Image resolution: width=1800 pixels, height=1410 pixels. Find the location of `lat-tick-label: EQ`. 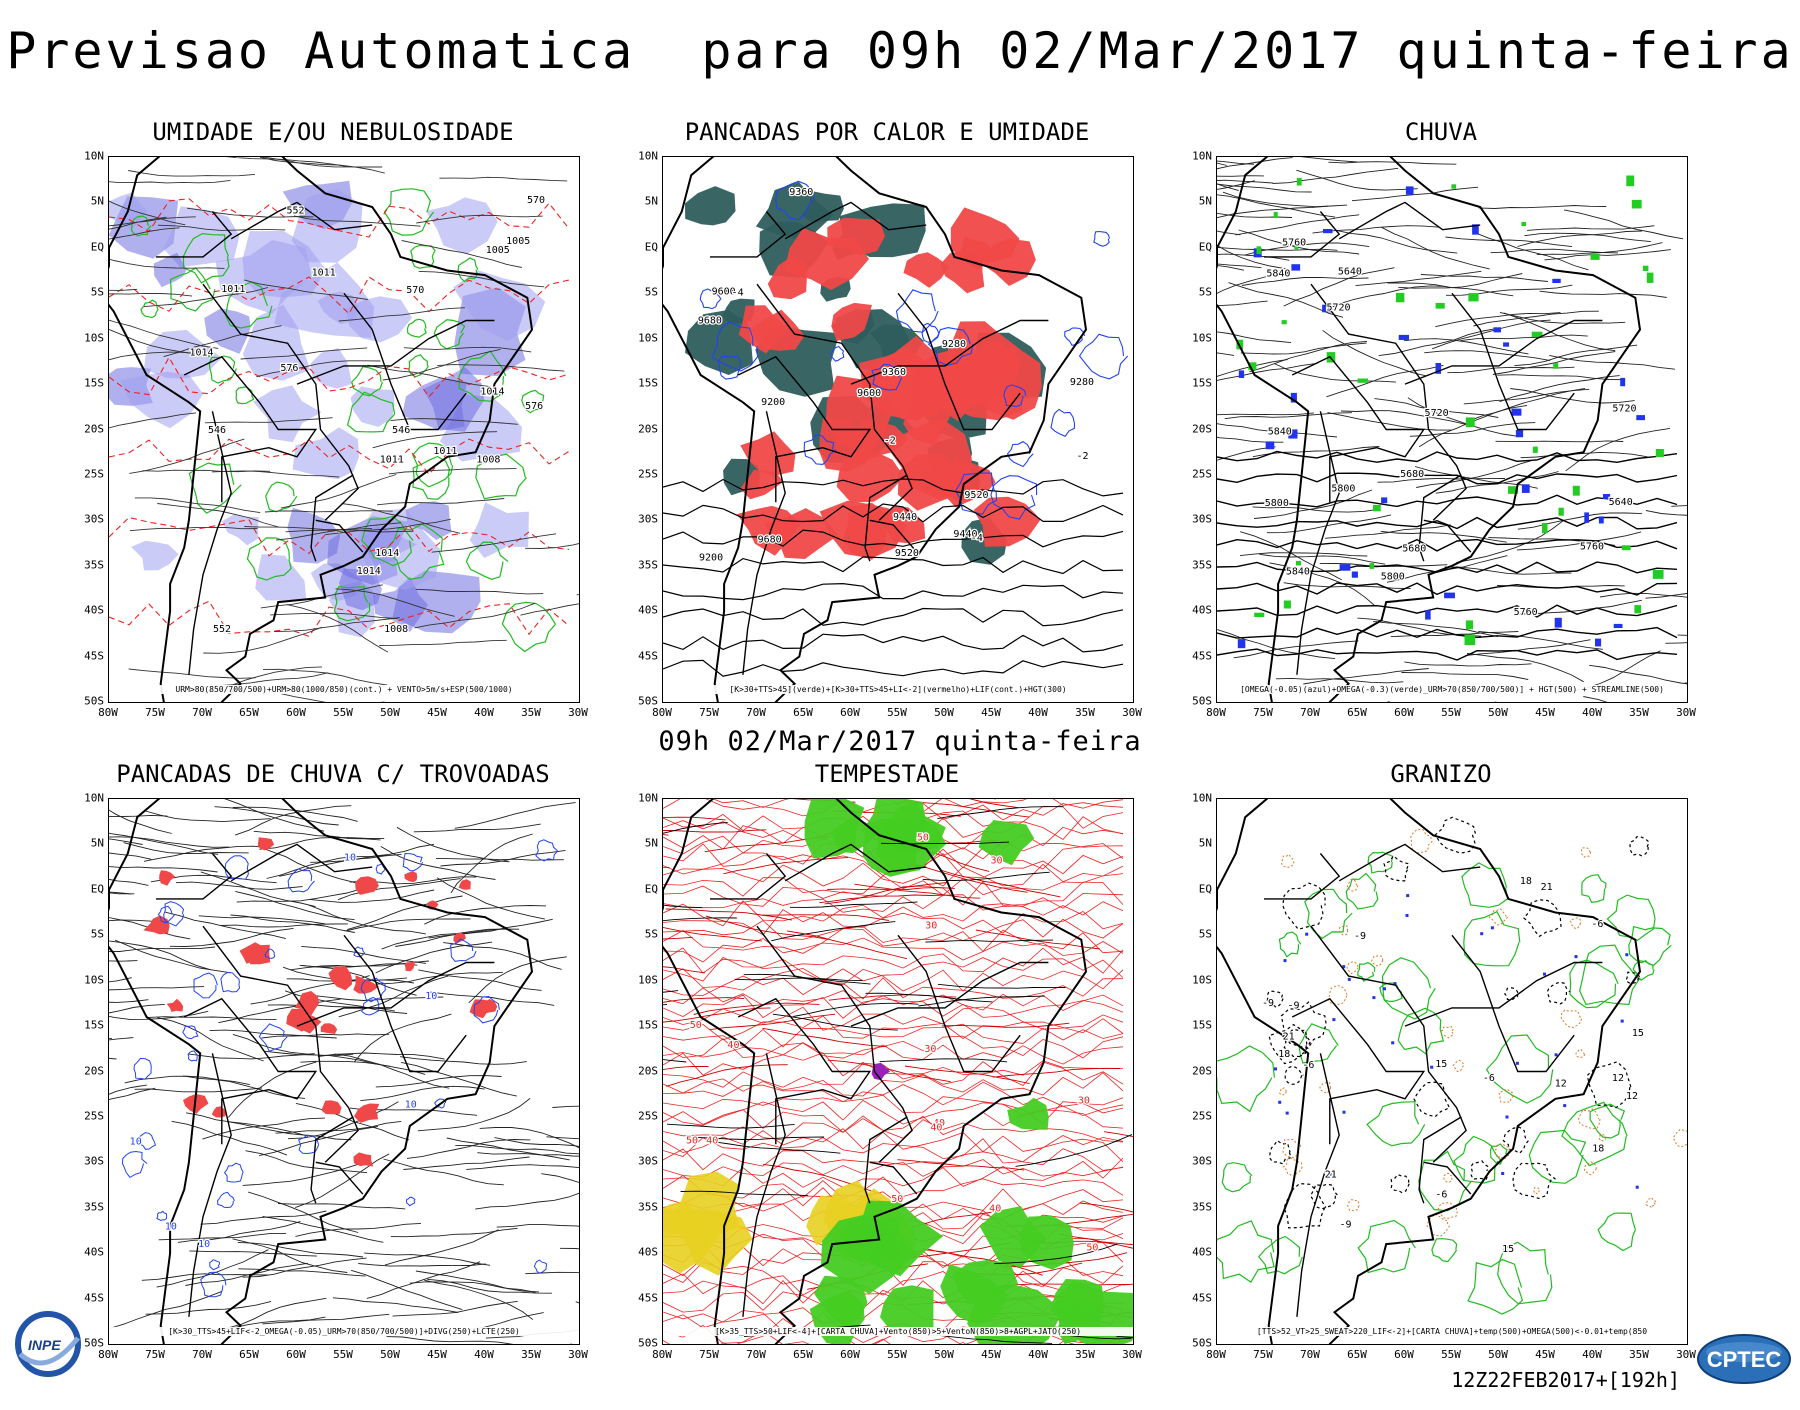

lat-tick-label: EQ is located at coordinates (97, 246).